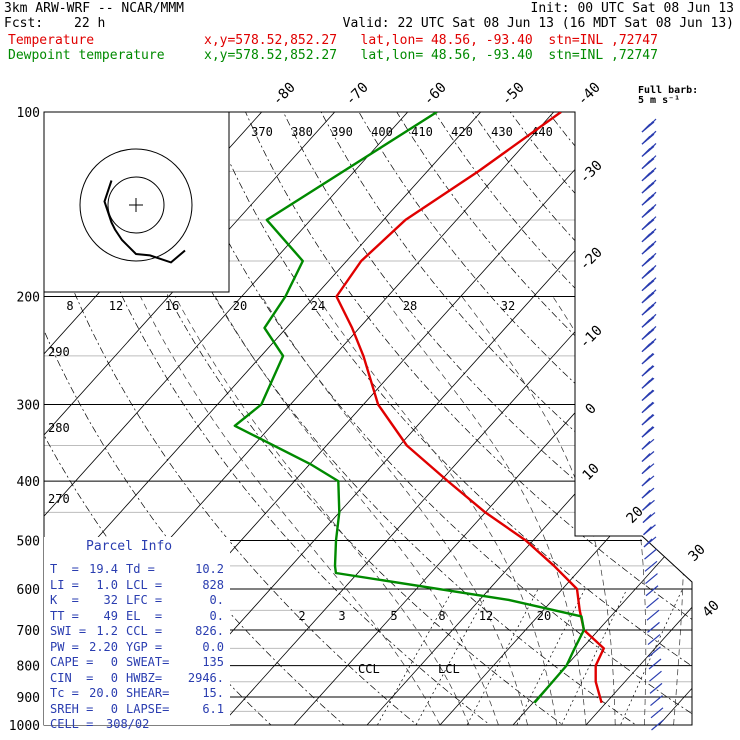 The width and height of the screenshot is (740, 740). Describe the element at coordinates (128, 724) in the screenshot. I see `parcel-info-value: 308/02` at that location.